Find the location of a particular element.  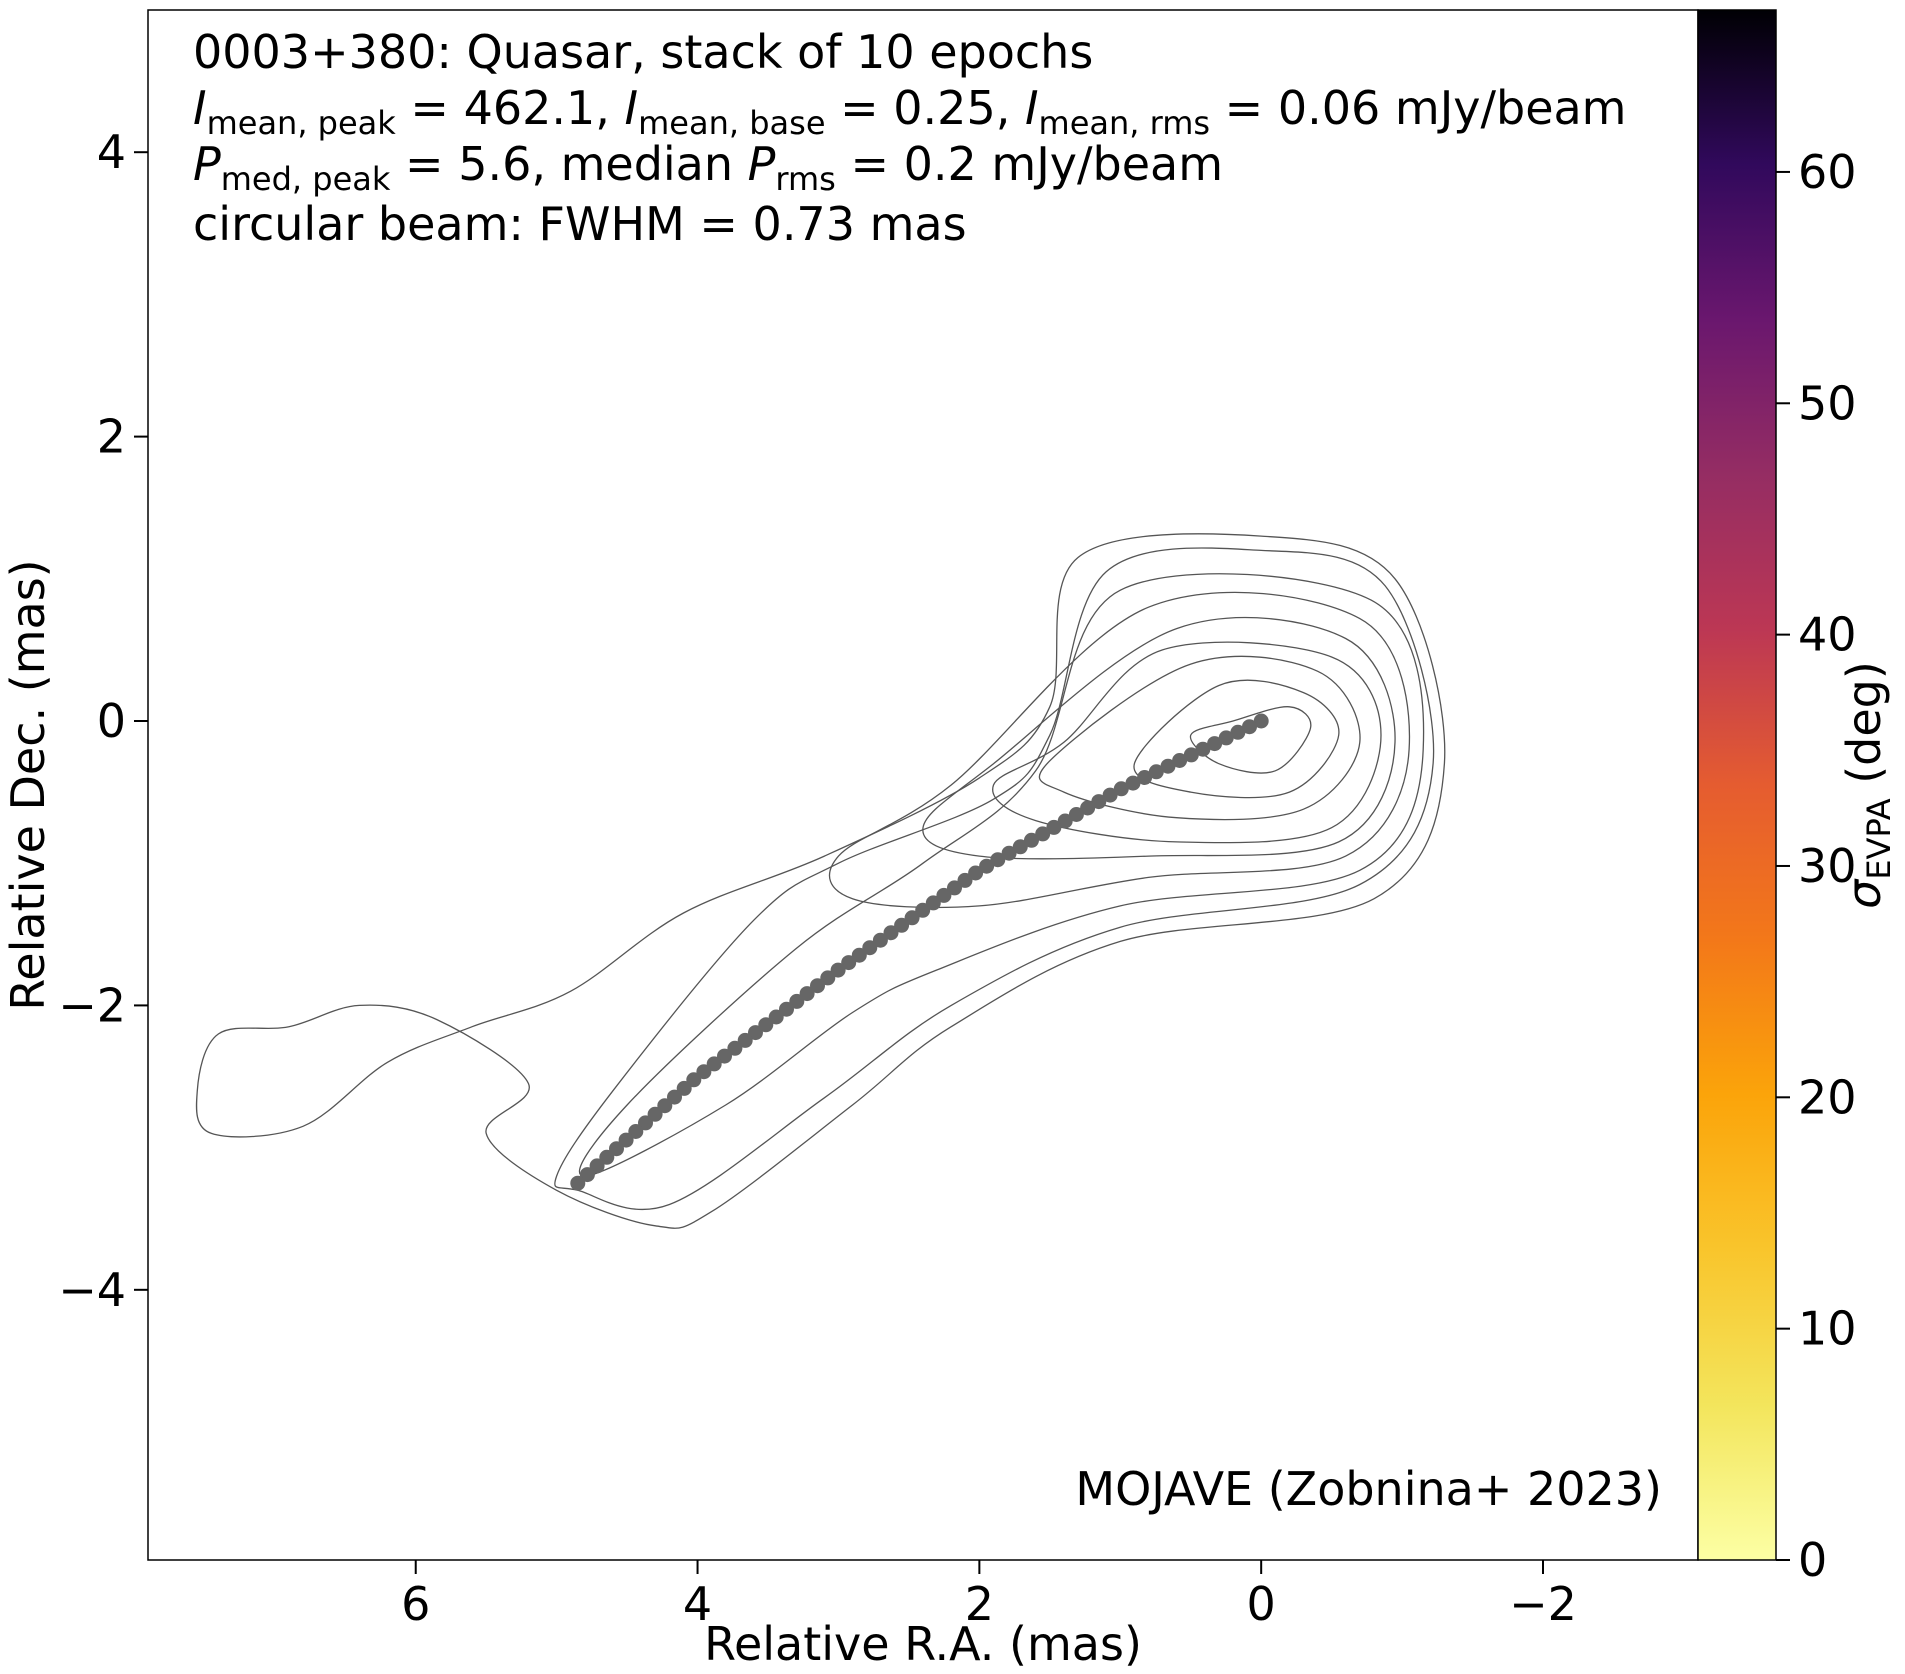

annotation-part: circular beam: FWHM = 0.73 mas is located at coordinates (580, 224).